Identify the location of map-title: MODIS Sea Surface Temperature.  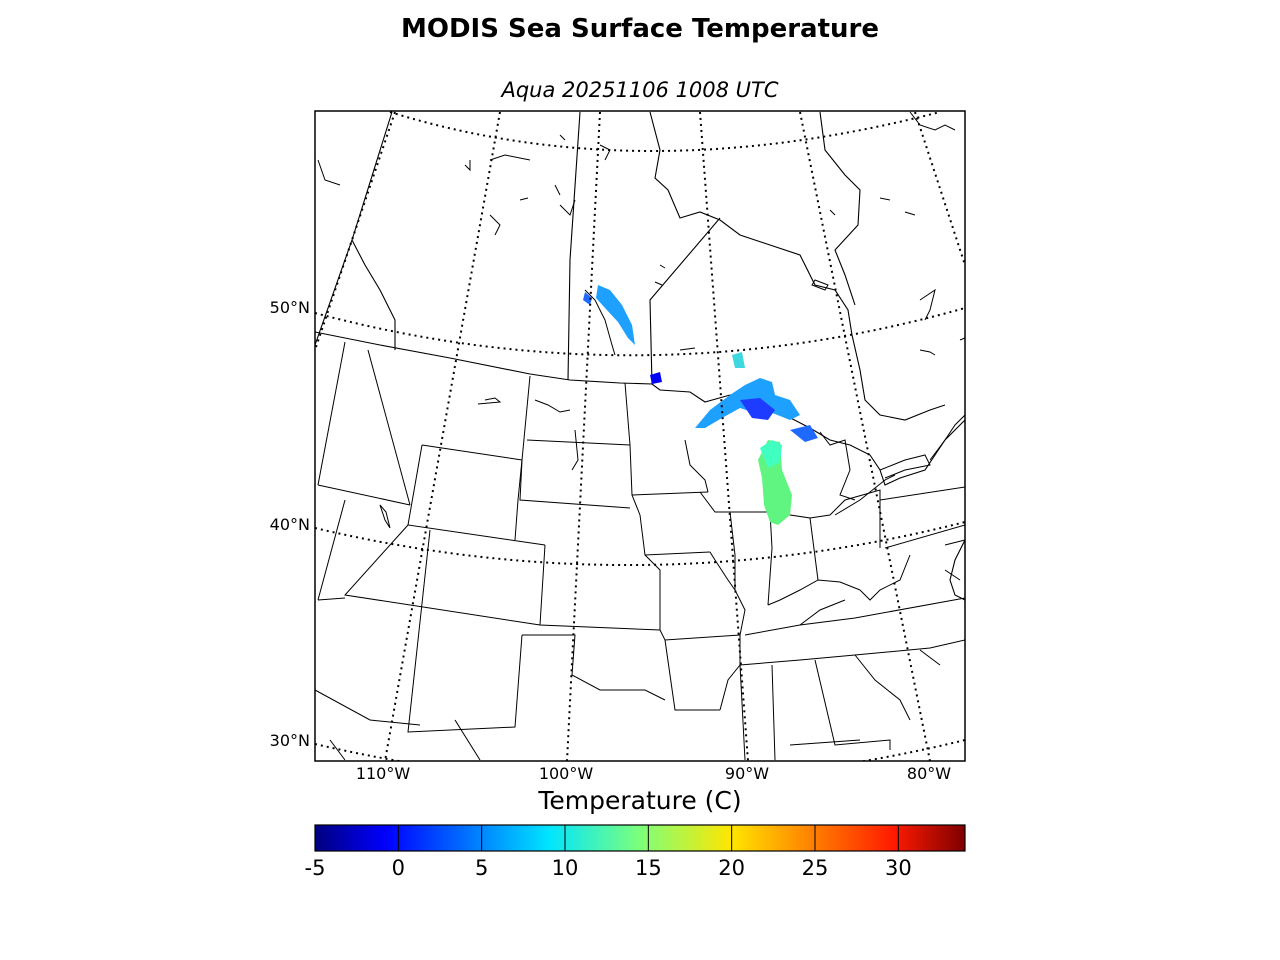
(640, 29).